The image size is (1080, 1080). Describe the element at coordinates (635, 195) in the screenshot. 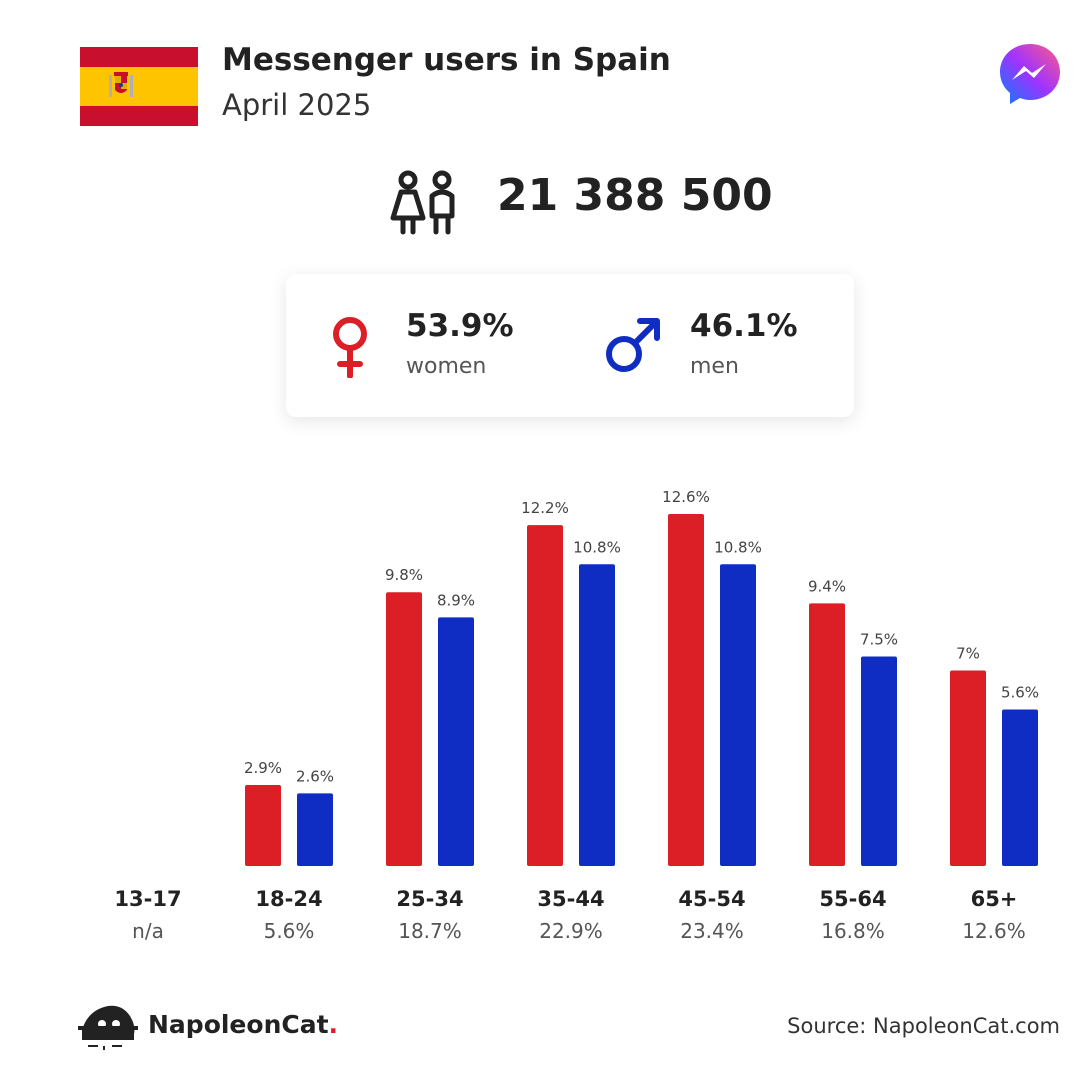

I see `total-users: 21 388 500` at that location.